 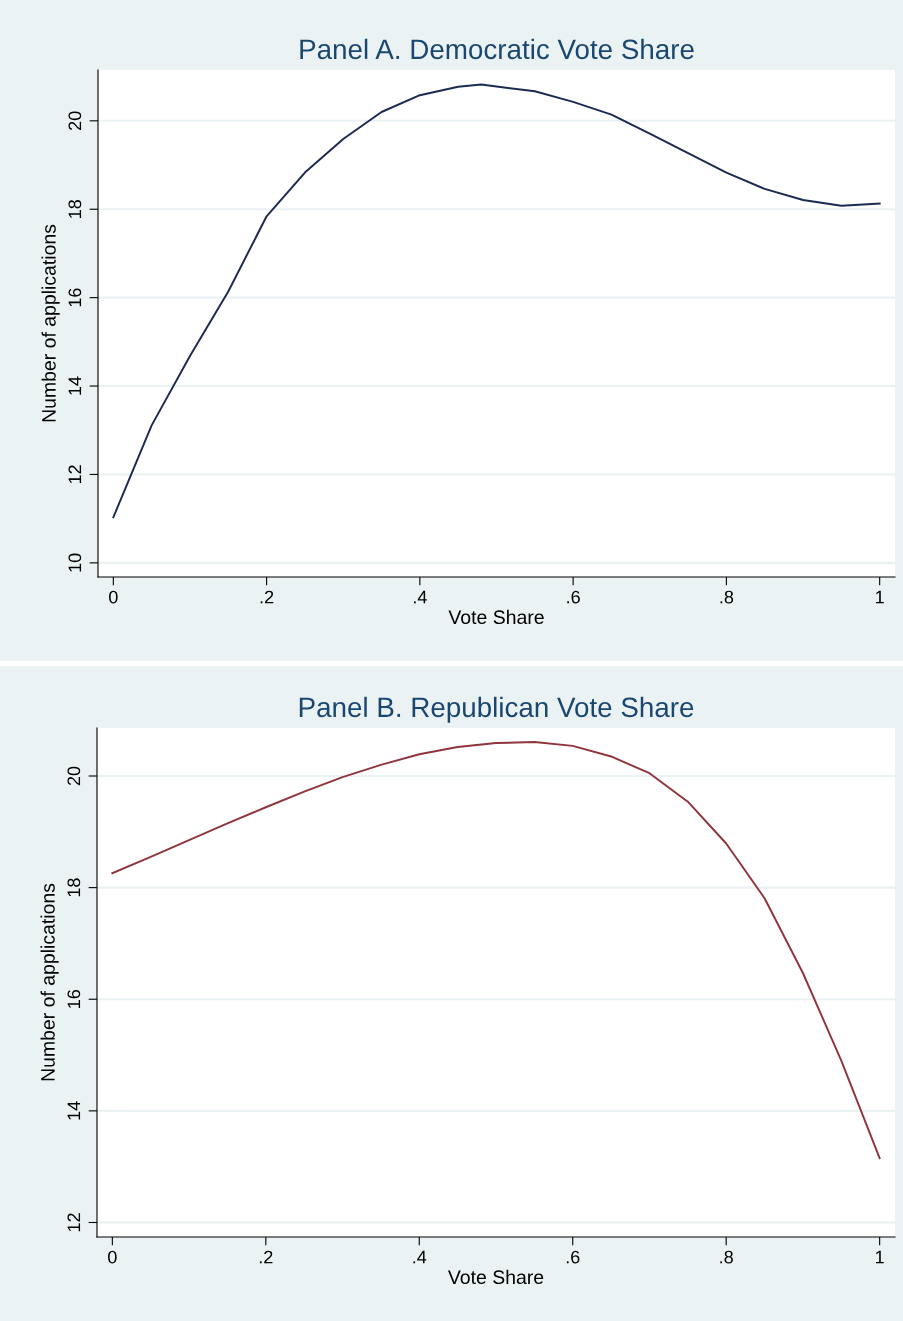 I want to click on chart-title: Panel B. Republican Vote Share, so click(x=496, y=709).